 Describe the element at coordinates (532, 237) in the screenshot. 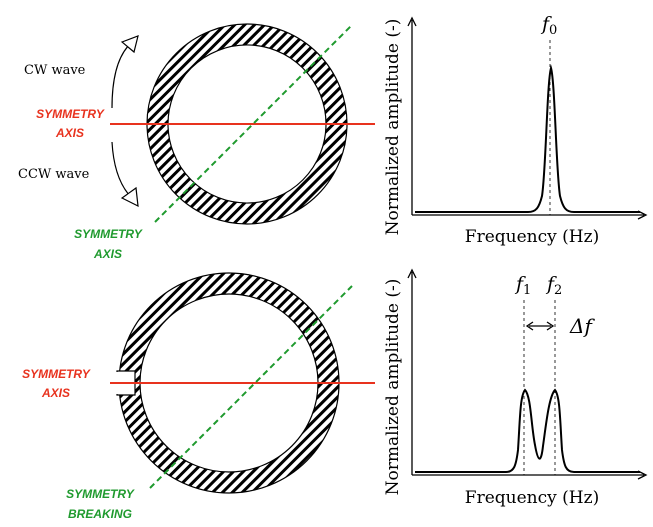

I see `top-x-axis-label: Frequency (Hz)` at that location.